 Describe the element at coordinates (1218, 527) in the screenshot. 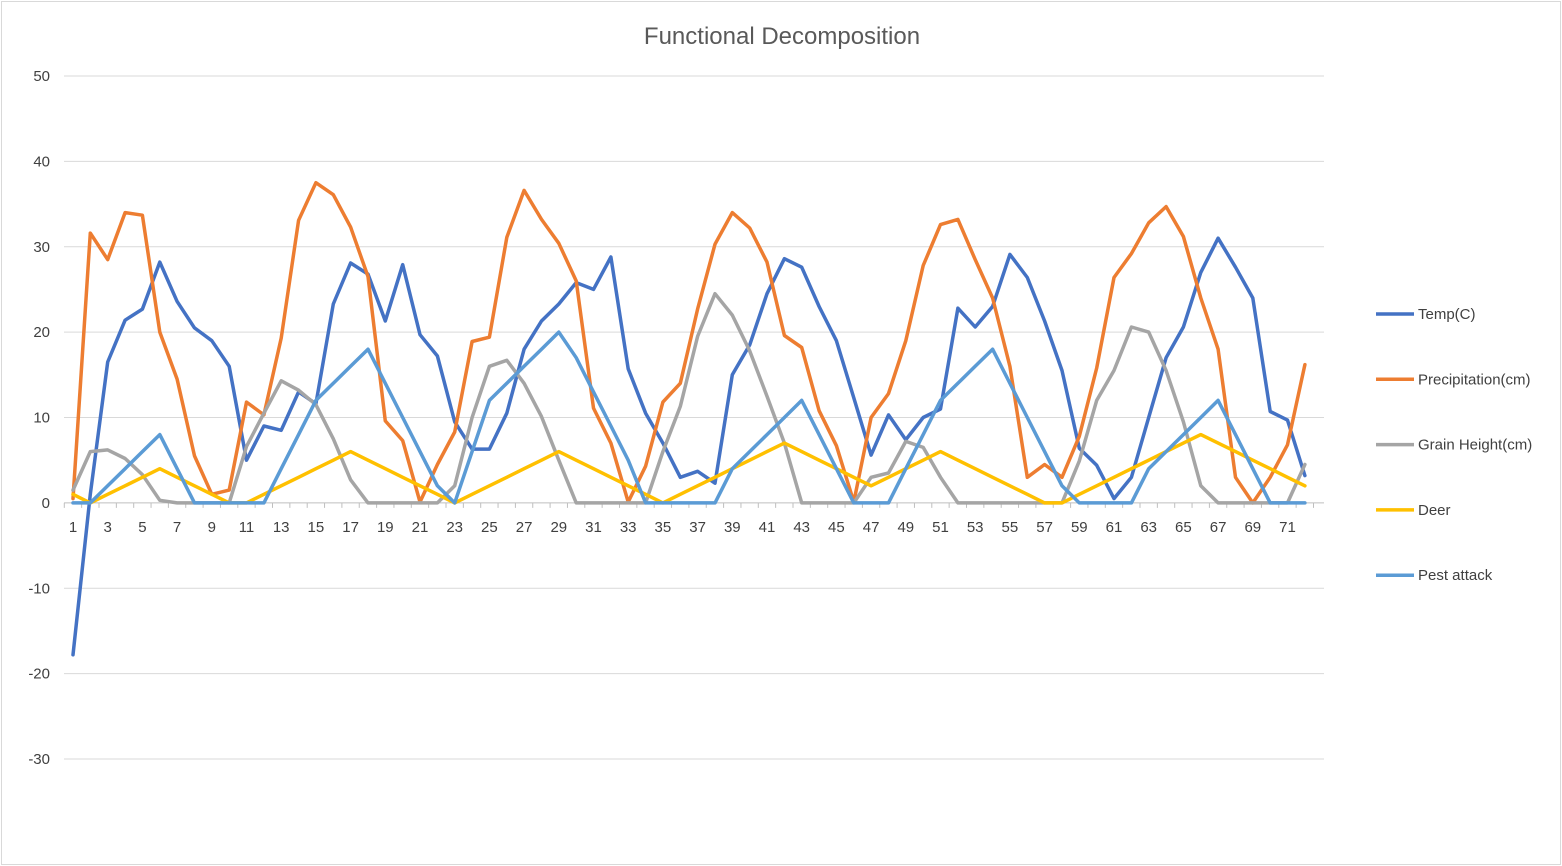

I see `x-tick-label: 67` at that location.